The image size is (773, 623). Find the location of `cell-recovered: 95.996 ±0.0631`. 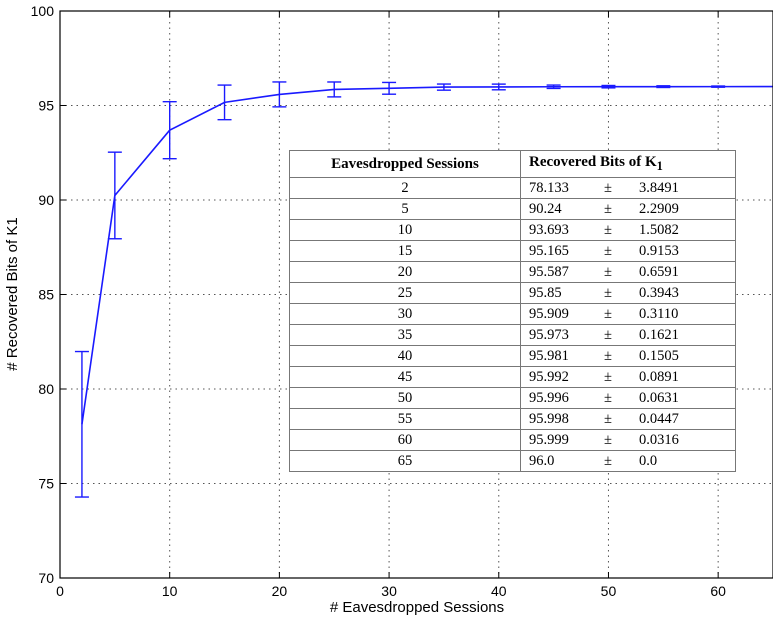

cell-recovered: 95.996 ±0.0631 is located at coordinates (628, 398).